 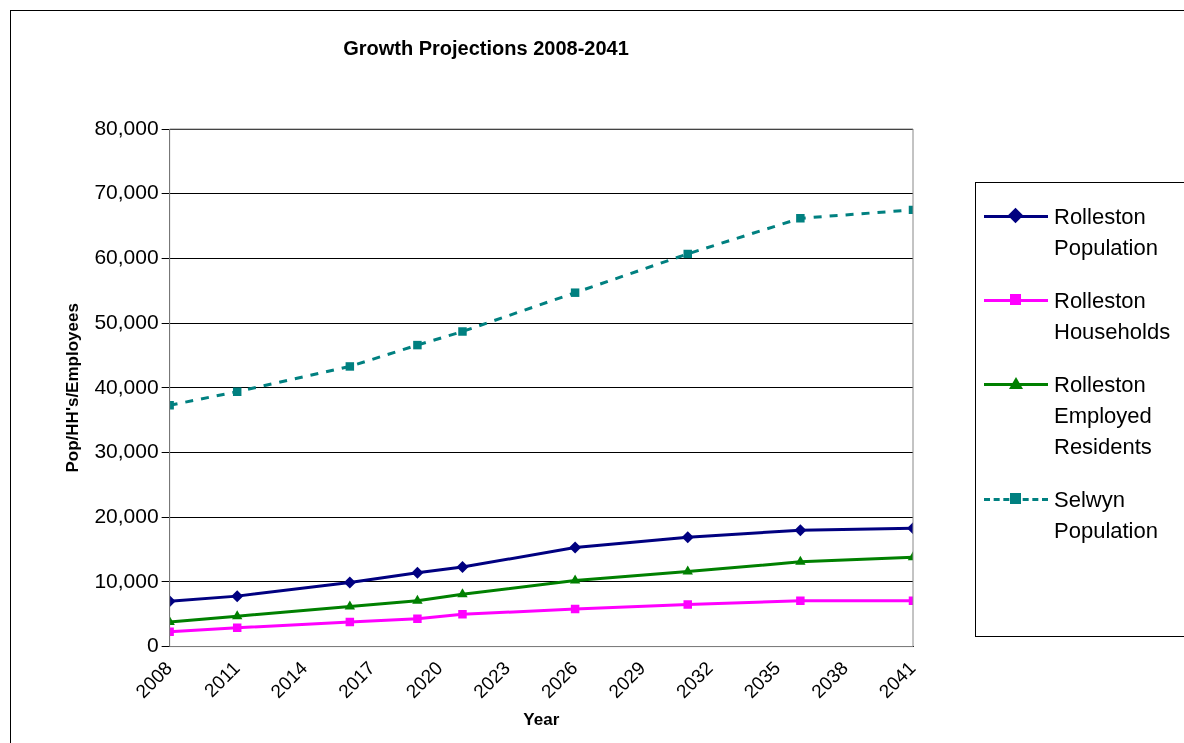 What do you see at coordinates (126, 192) in the screenshot?
I see `y-tick-label: 70,000` at bounding box center [126, 192].